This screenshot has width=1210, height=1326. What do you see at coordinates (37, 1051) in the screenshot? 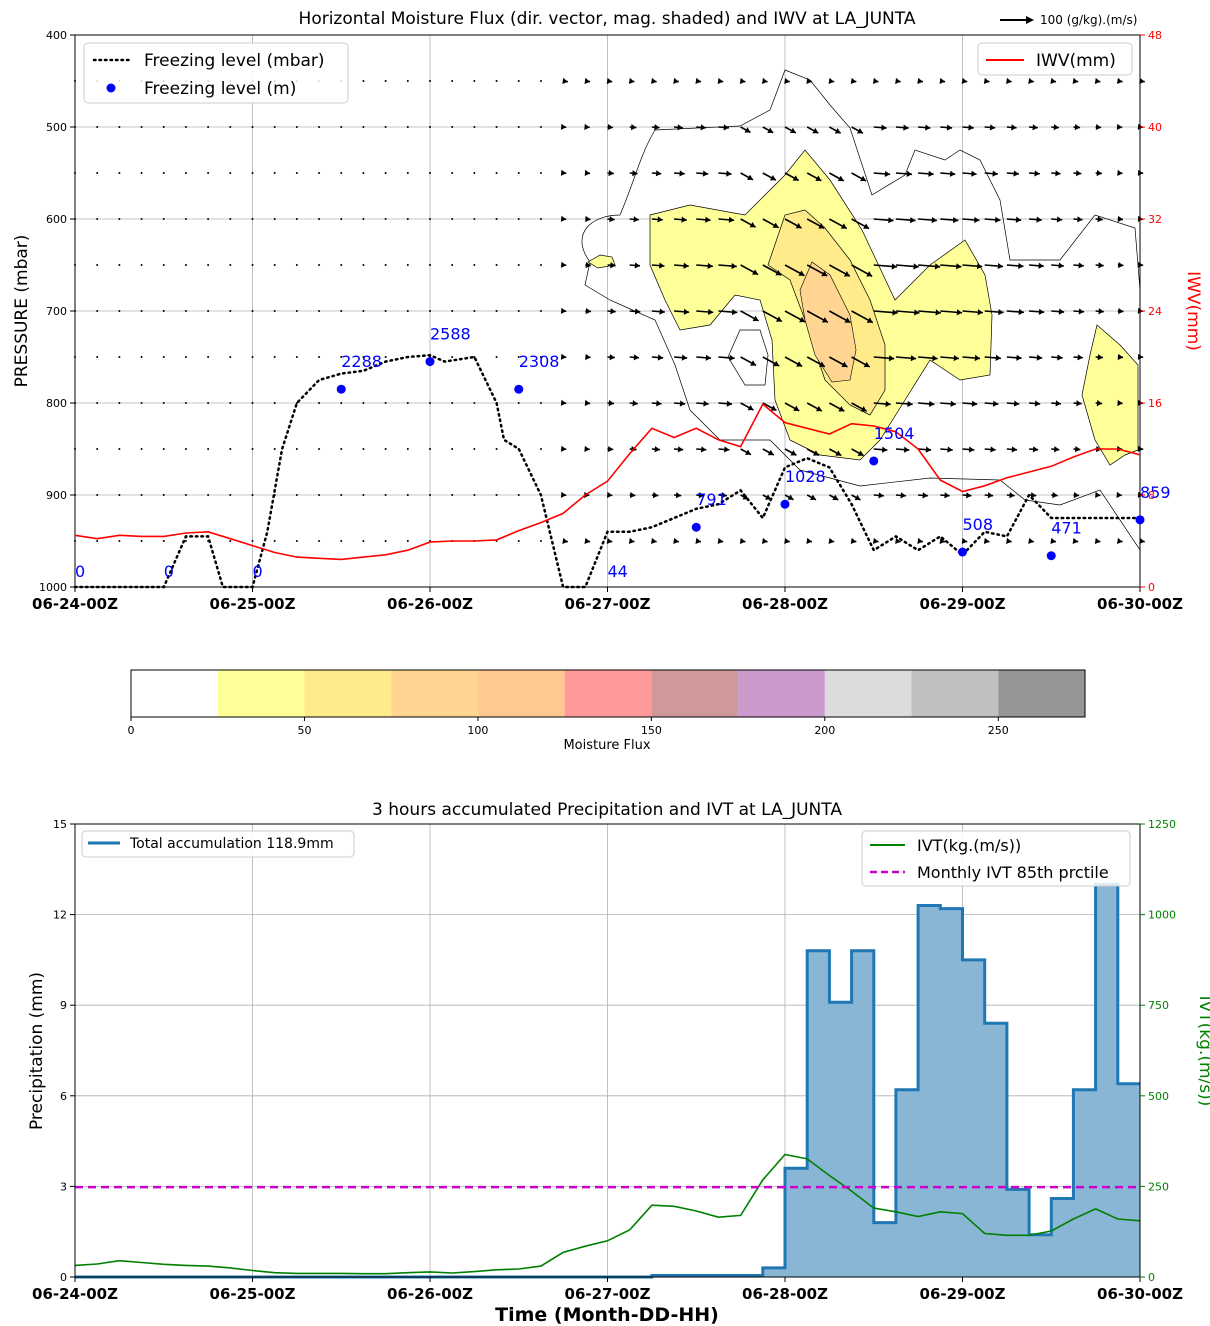
I see `bottom-ylabel: Precipitation (mm)` at bounding box center [37, 1051].